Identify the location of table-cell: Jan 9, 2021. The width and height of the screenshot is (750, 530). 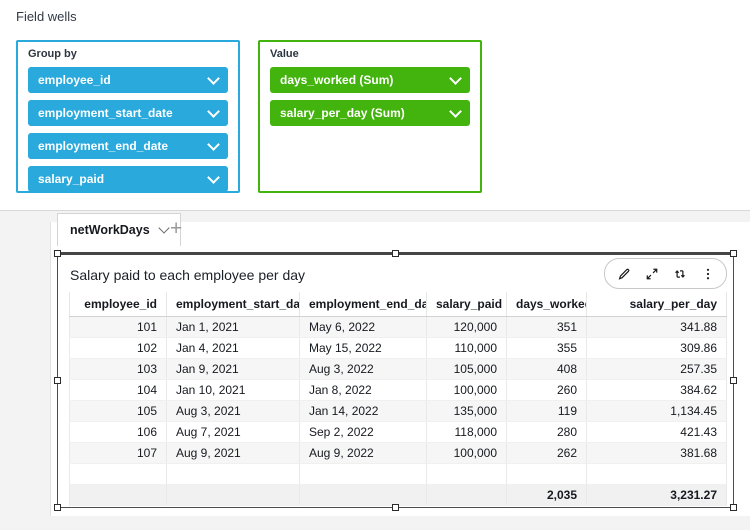
(233, 369).